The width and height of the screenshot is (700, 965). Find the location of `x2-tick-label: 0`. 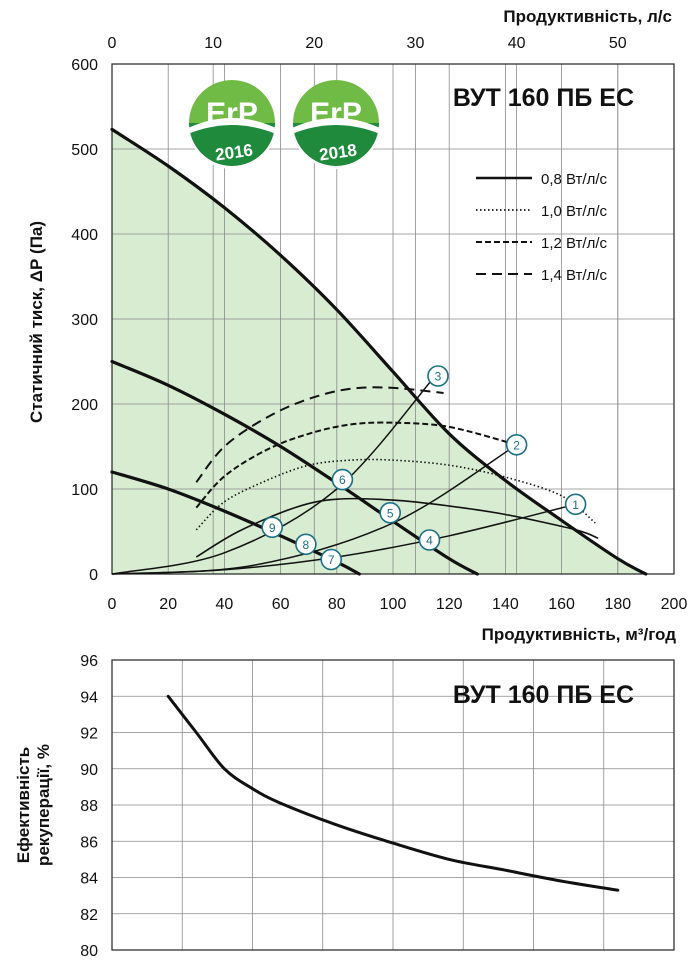

x2-tick-label: 0 is located at coordinates (112, 43).